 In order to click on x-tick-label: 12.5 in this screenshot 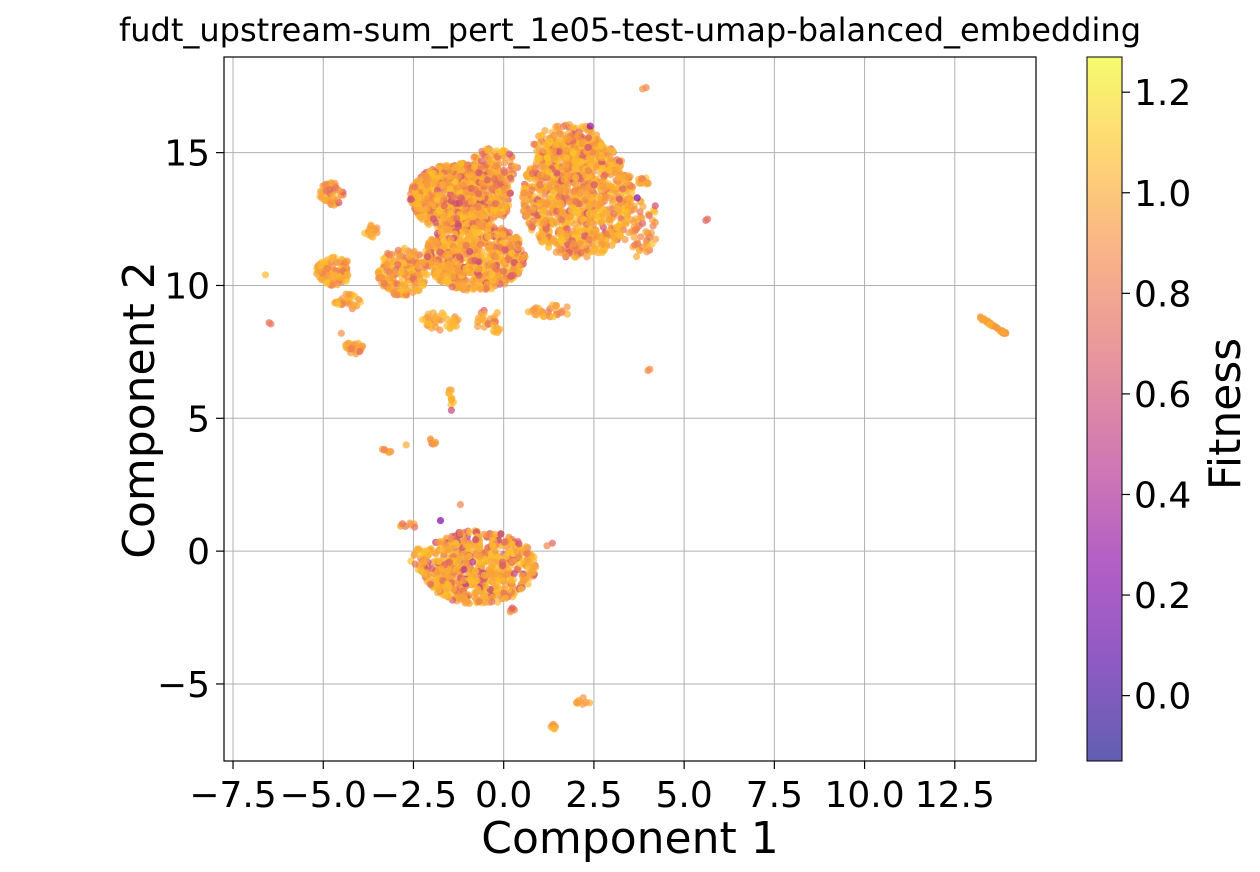, I will do `click(955, 795)`.